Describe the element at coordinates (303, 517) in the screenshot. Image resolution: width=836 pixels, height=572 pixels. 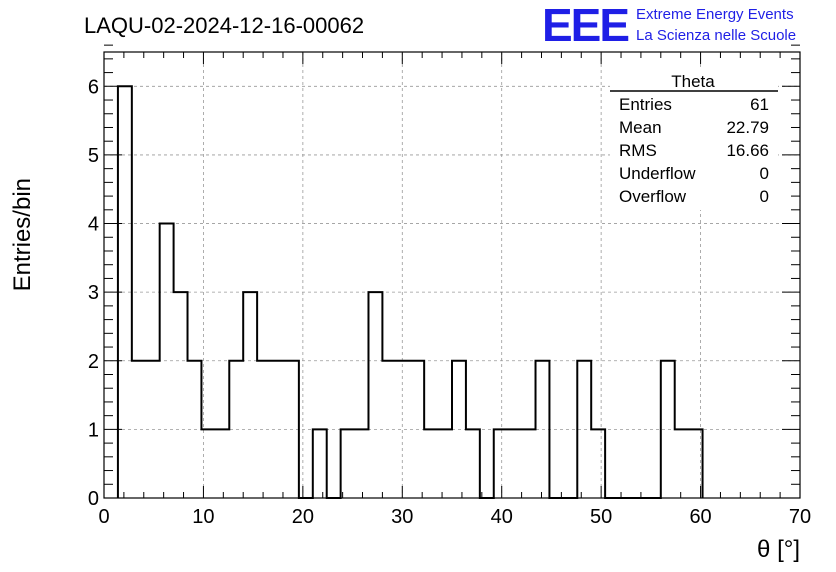
I see `x-tick-label: 20` at that location.